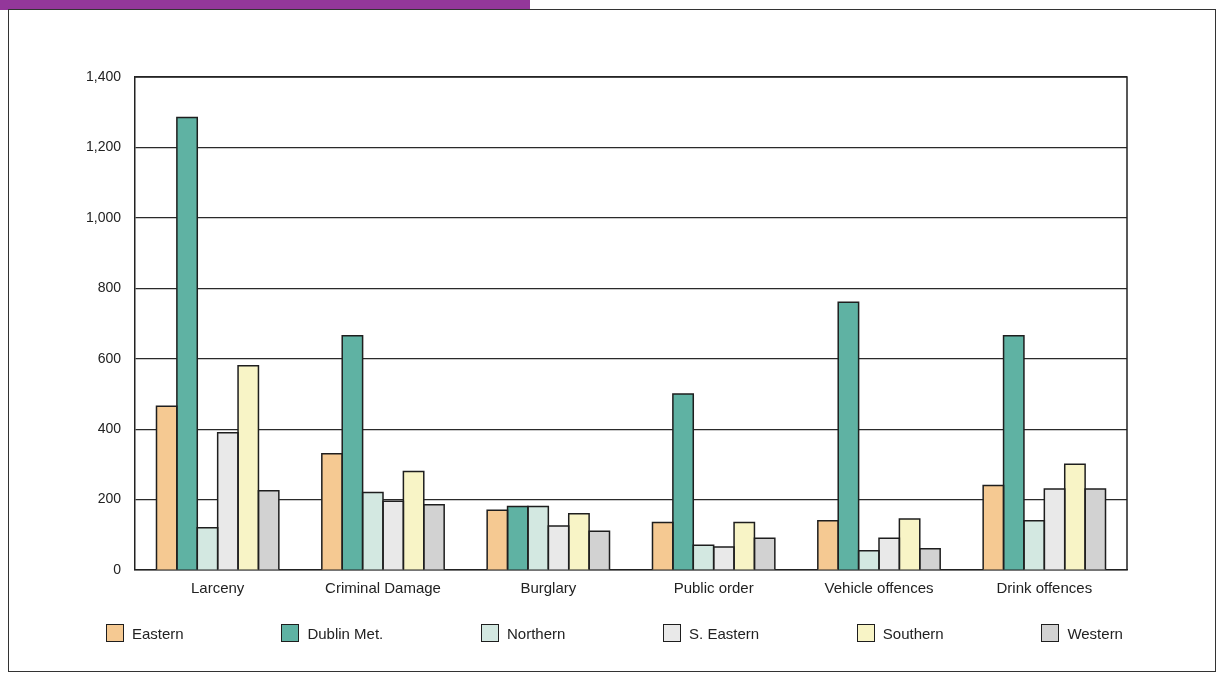 This screenshot has height=681, width=1226. Describe the element at coordinates (217, 588) in the screenshot. I see `x-tick-label: Larceny` at that location.